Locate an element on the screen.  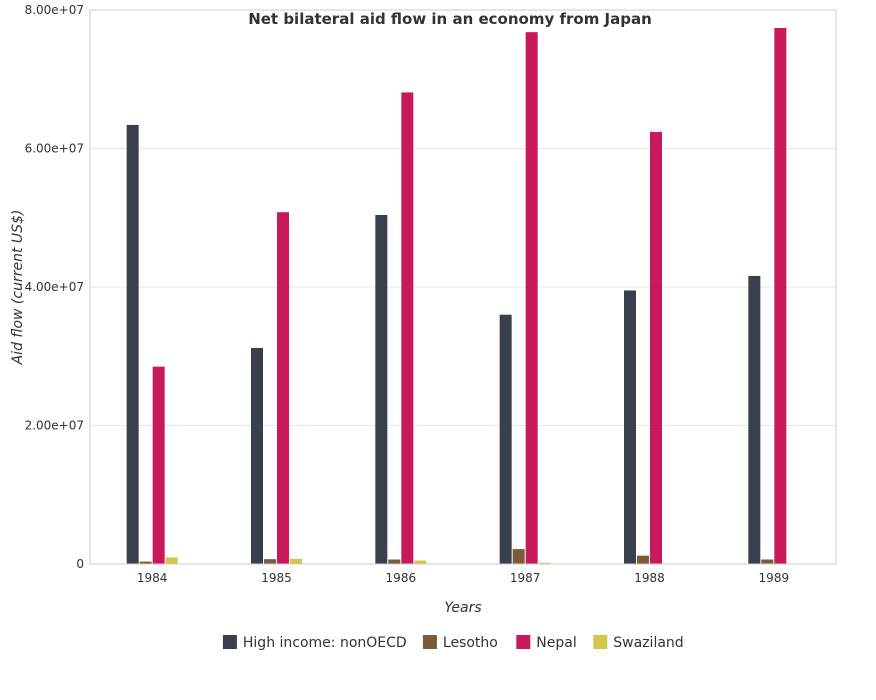
y-tick-label: 4.00e+07 is located at coordinates (54, 287).